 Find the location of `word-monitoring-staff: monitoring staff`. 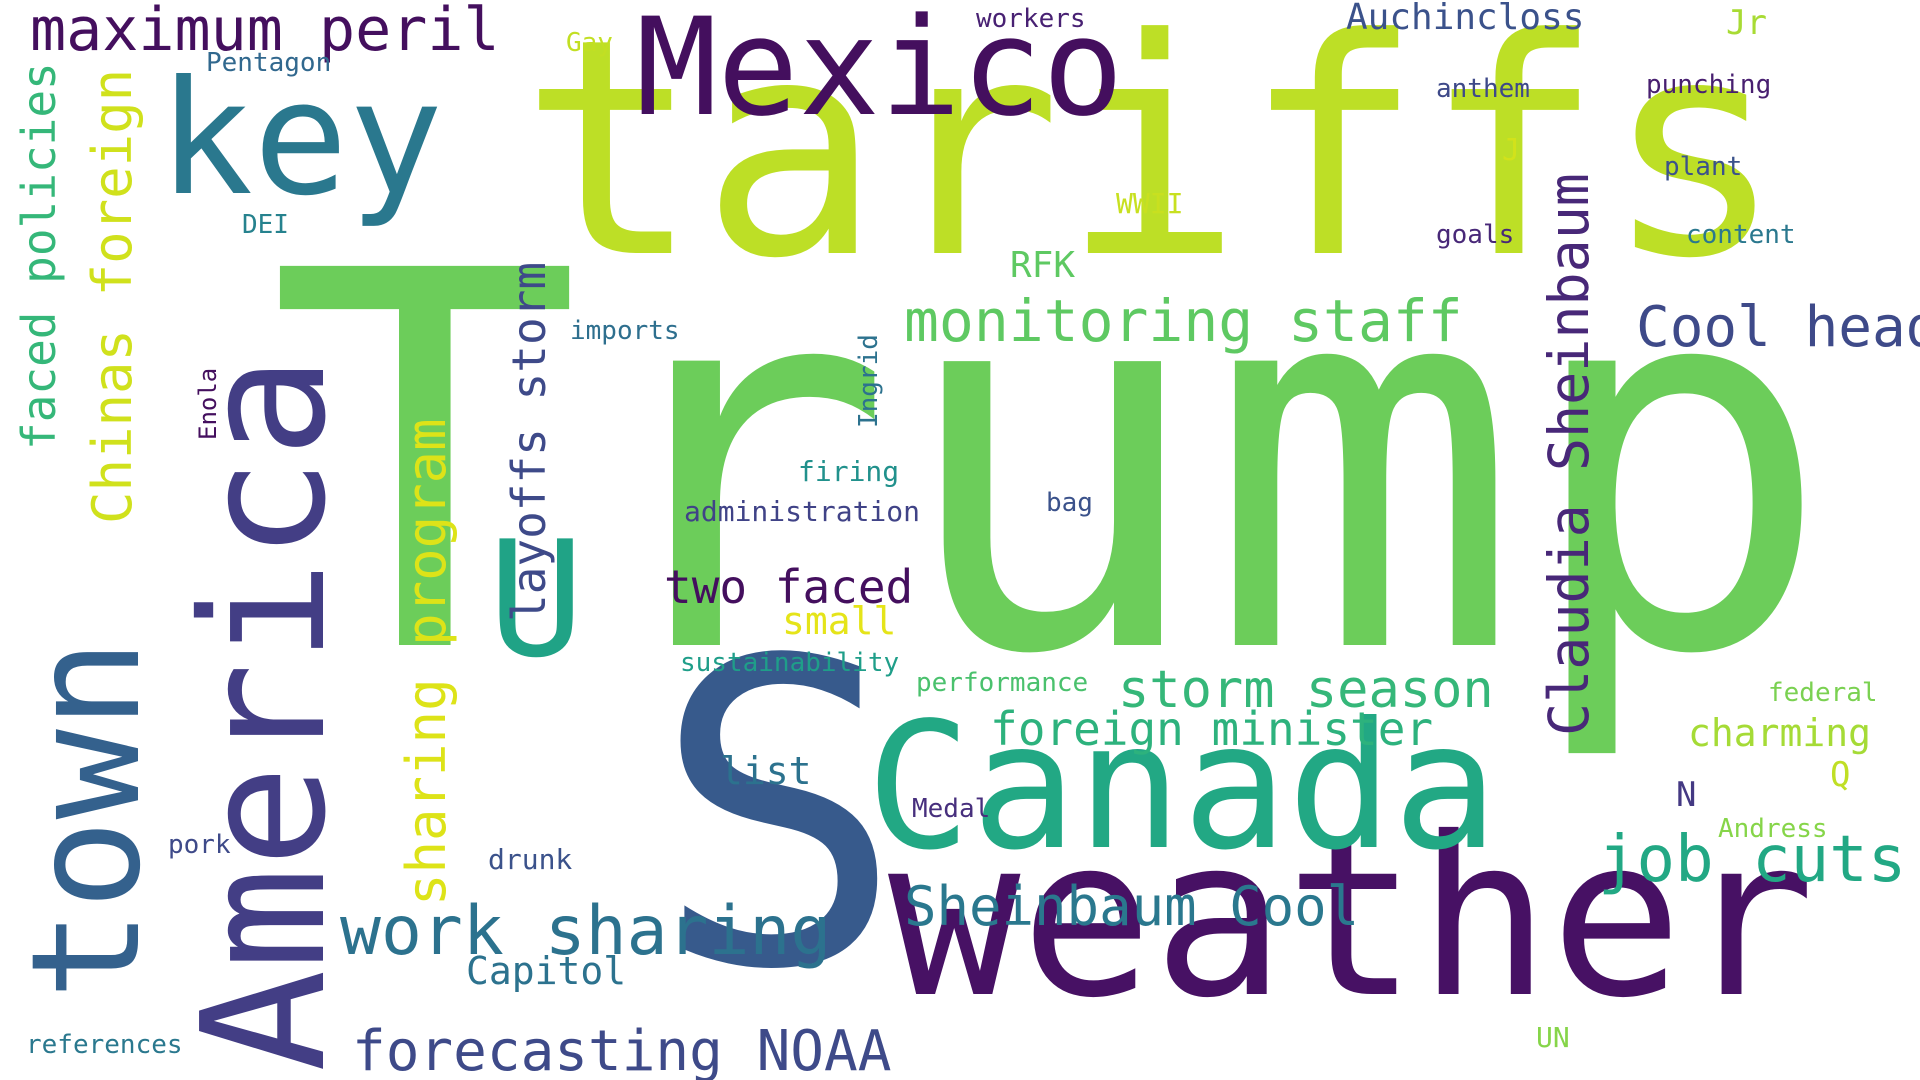

word-monitoring-staff: monitoring staff is located at coordinates (1183, 321).